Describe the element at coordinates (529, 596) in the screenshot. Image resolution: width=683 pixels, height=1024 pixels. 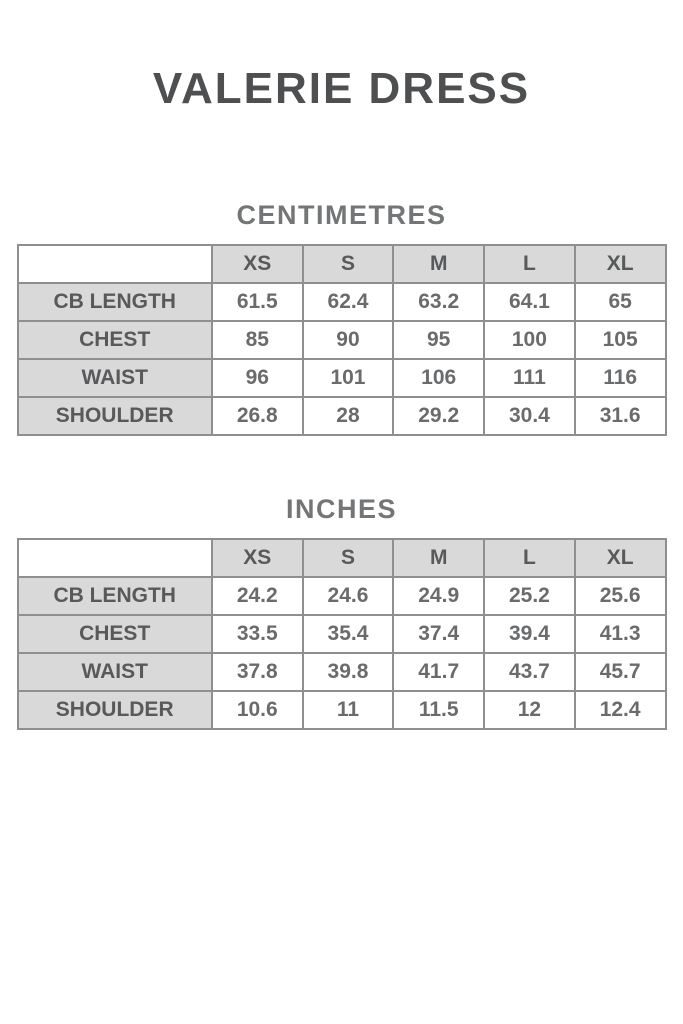
I see `measurement-value: 25.2` at that location.